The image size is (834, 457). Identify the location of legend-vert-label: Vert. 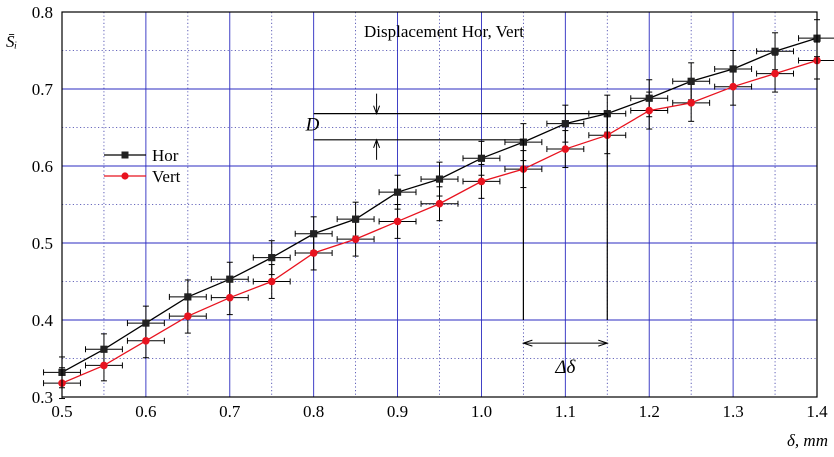
(166, 176).